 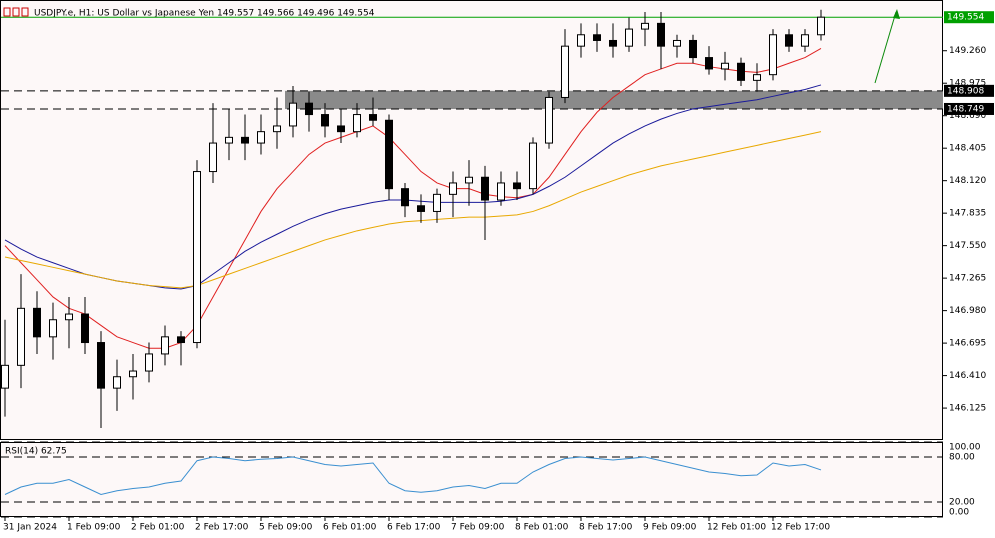 I want to click on x-tick-label: 6 Feb 17:00, so click(x=414, y=528).